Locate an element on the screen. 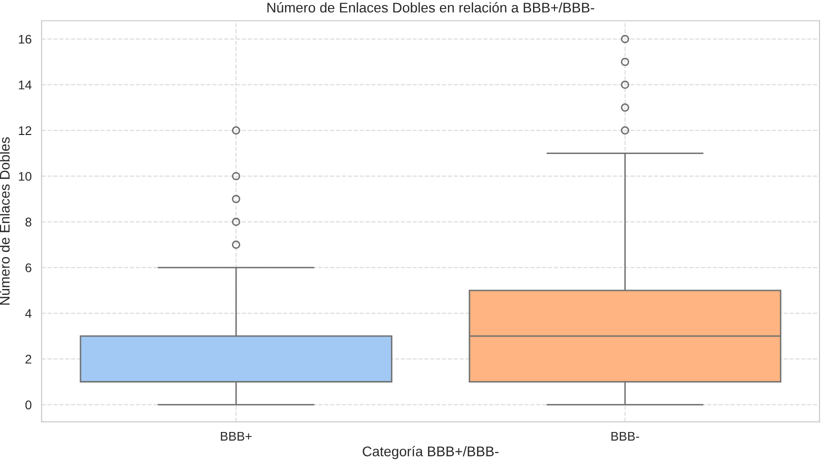  y-tick-label: 14 is located at coordinates (25, 85).